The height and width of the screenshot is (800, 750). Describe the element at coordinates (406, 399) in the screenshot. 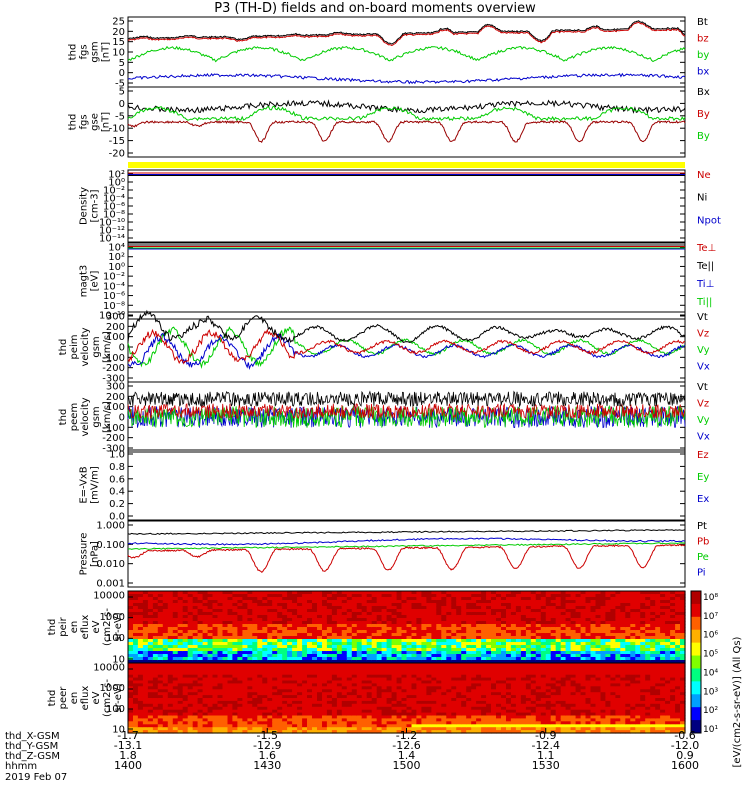

I see `series-peem-vt` at that location.